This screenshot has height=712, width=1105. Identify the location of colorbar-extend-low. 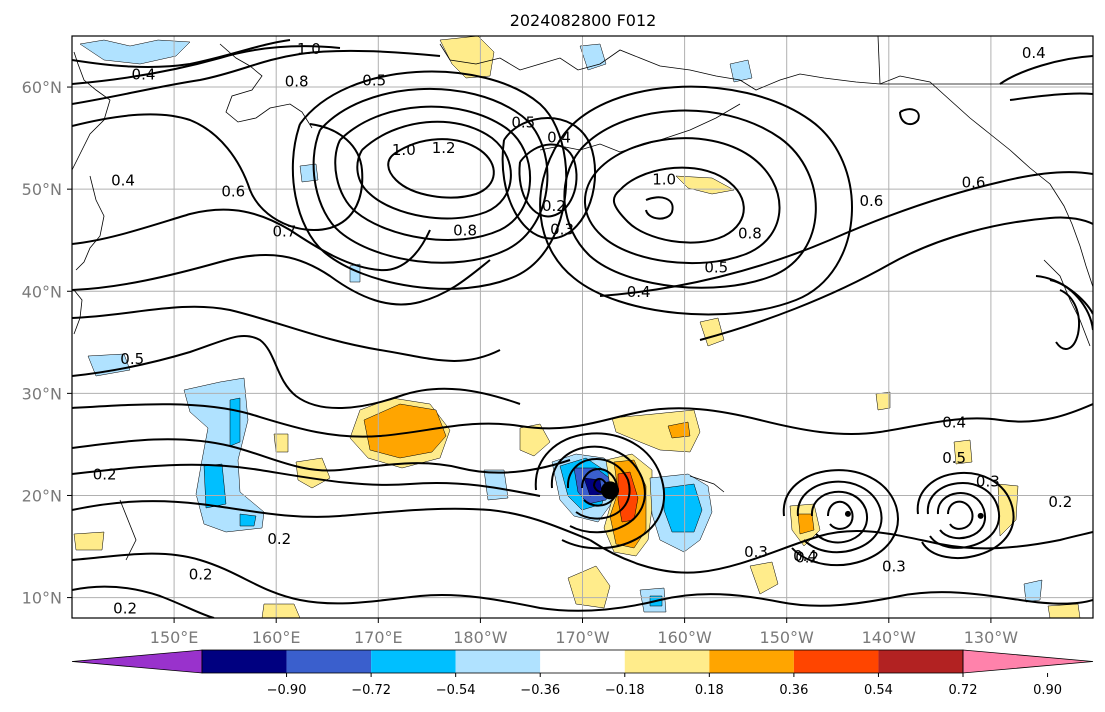
(137, 661).